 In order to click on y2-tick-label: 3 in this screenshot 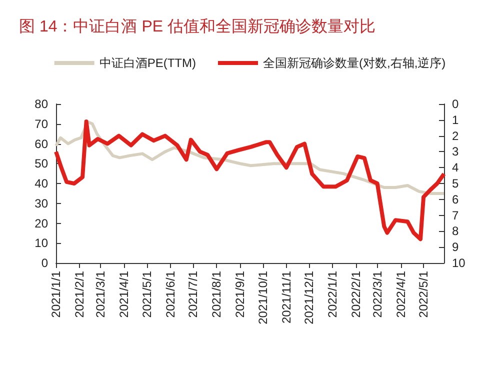, I will do `click(455, 151)`.